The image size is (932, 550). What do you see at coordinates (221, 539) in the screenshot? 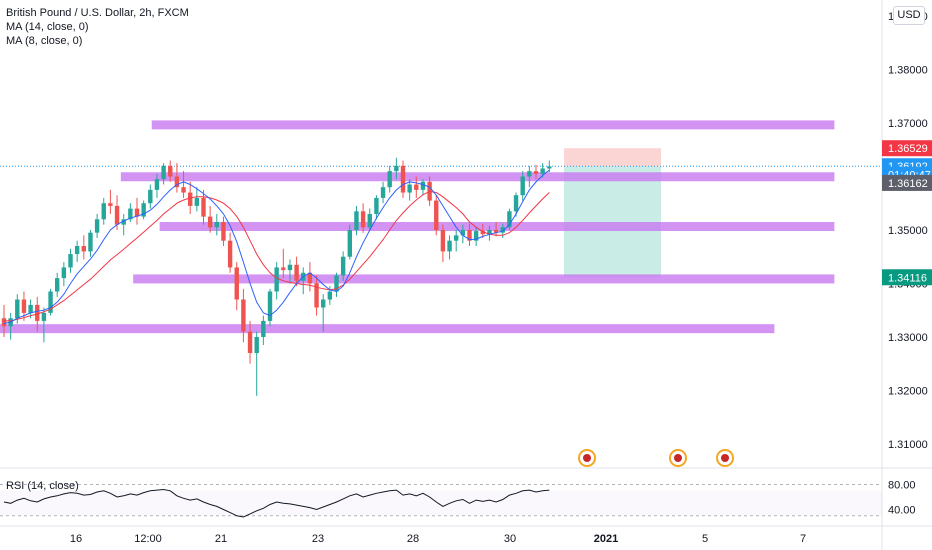
I see `time-tick-label: 21` at bounding box center [221, 539].